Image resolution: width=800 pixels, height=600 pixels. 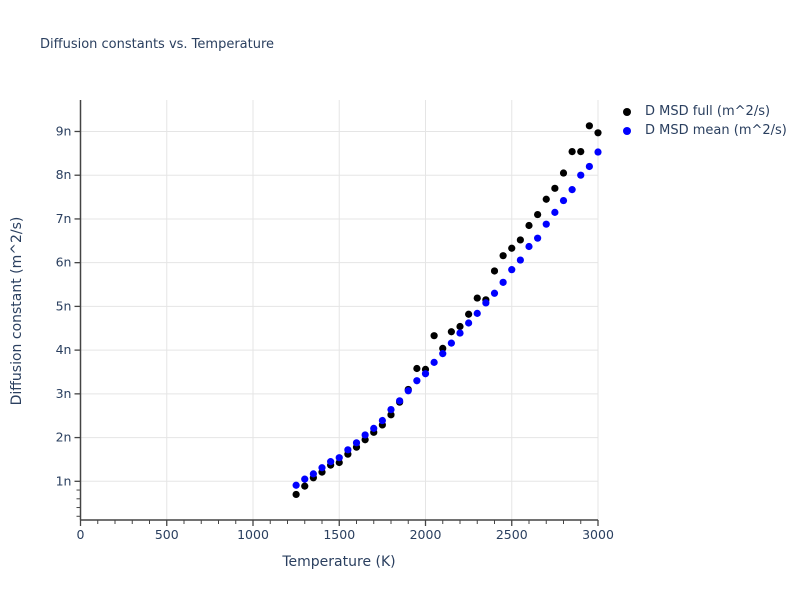 What do you see at coordinates (512, 534) in the screenshot?
I see `x-tick-label: 2500` at bounding box center [512, 534].